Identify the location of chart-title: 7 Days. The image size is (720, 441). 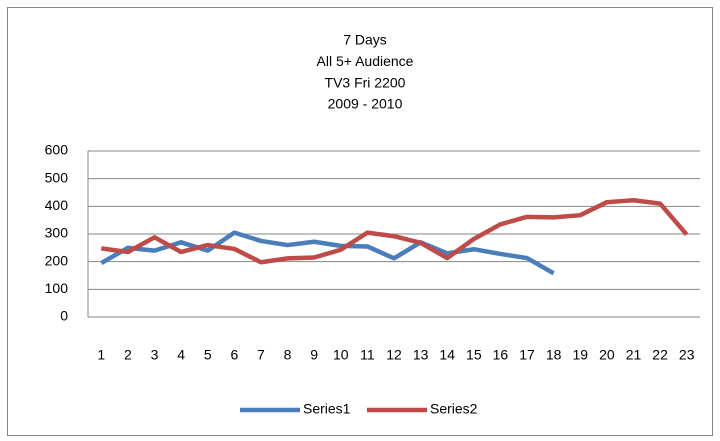
(365, 40).